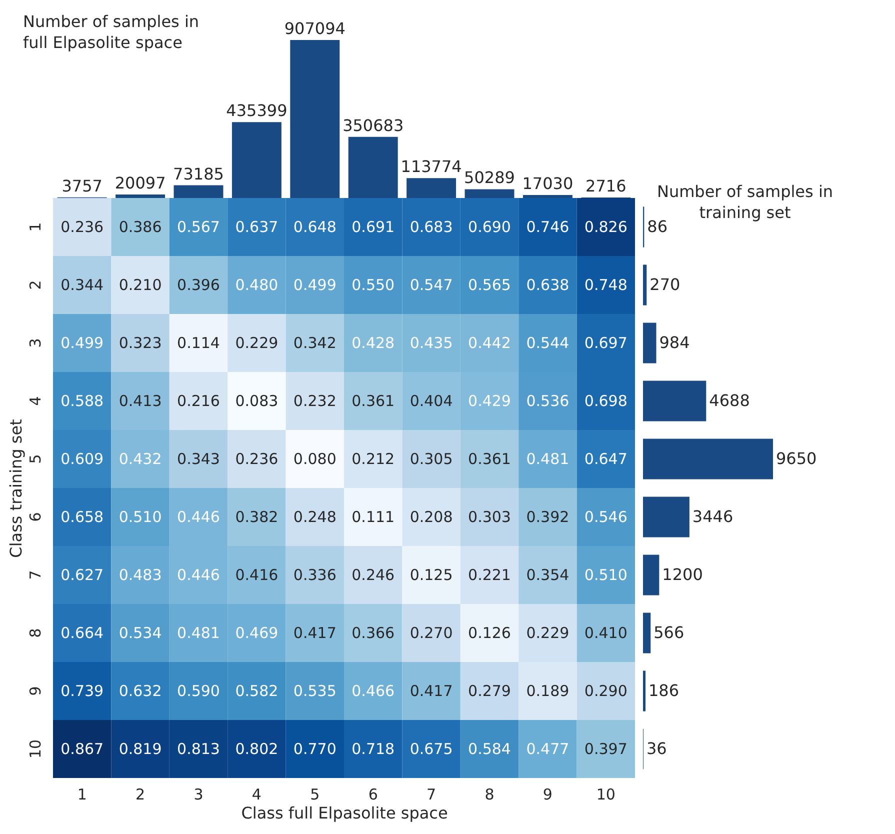  What do you see at coordinates (35, 459) in the screenshot?
I see `y-tick-label: 5` at bounding box center [35, 459].